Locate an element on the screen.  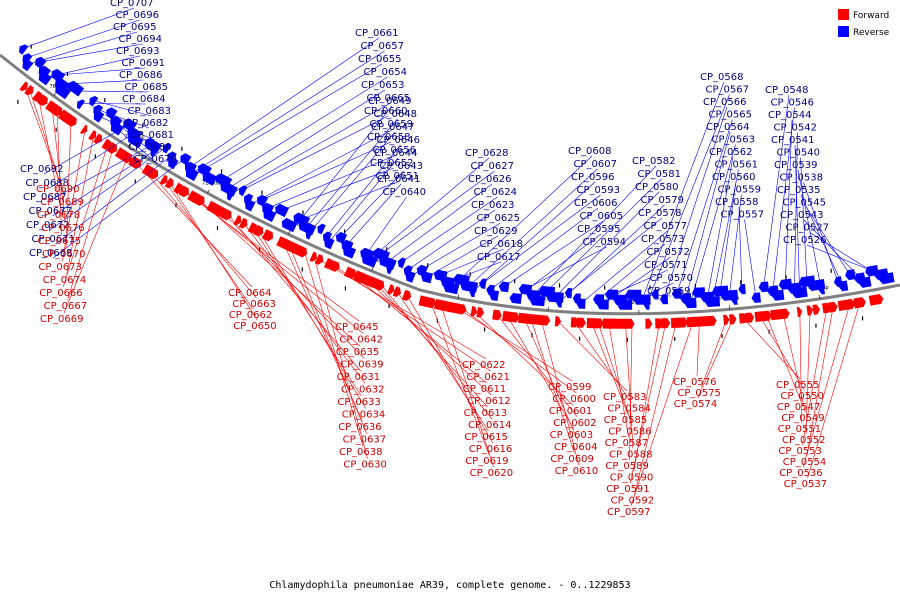
reverse-gene-label: CP_0527 is located at coordinates (807, 228).